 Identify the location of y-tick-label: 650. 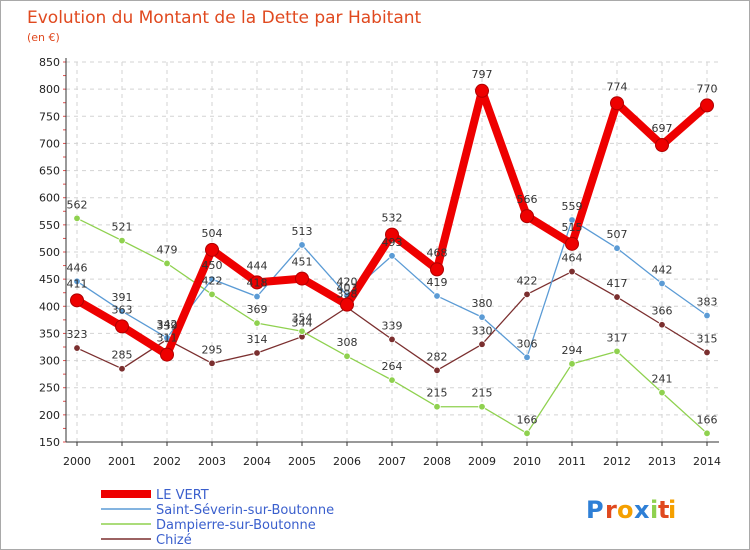
(49, 171).